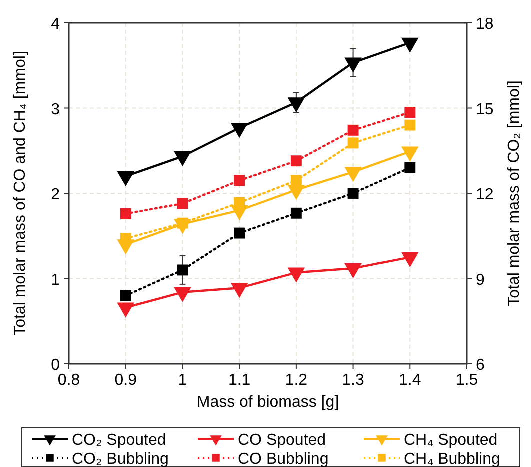  I want to click on y2-axis-title: Total molar mass of CO₂ [mmol], so click(514, 193).